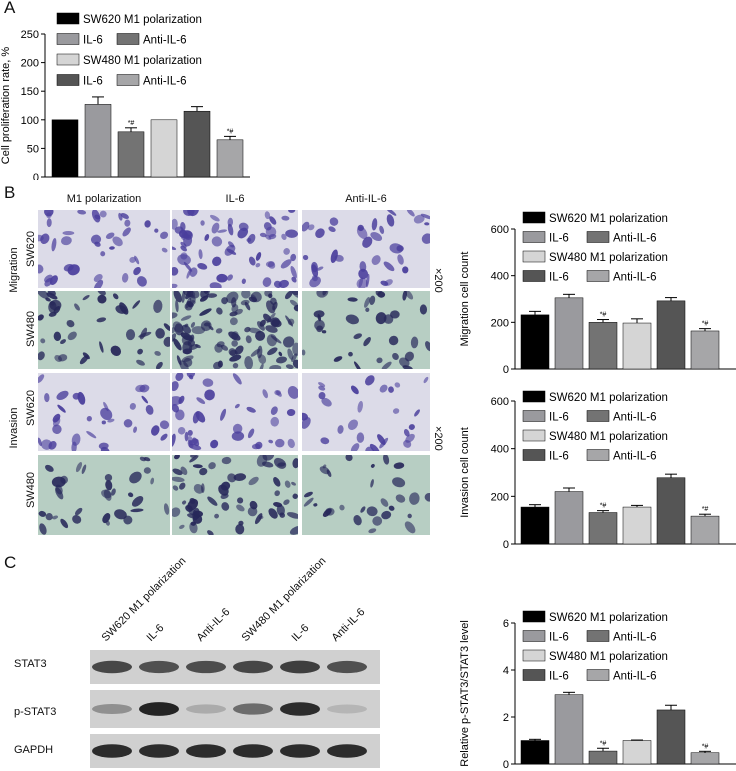  What do you see at coordinates (30, 664) in the screenshot?
I see `blot-row-label-stat3: STAT3` at bounding box center [30, 664].